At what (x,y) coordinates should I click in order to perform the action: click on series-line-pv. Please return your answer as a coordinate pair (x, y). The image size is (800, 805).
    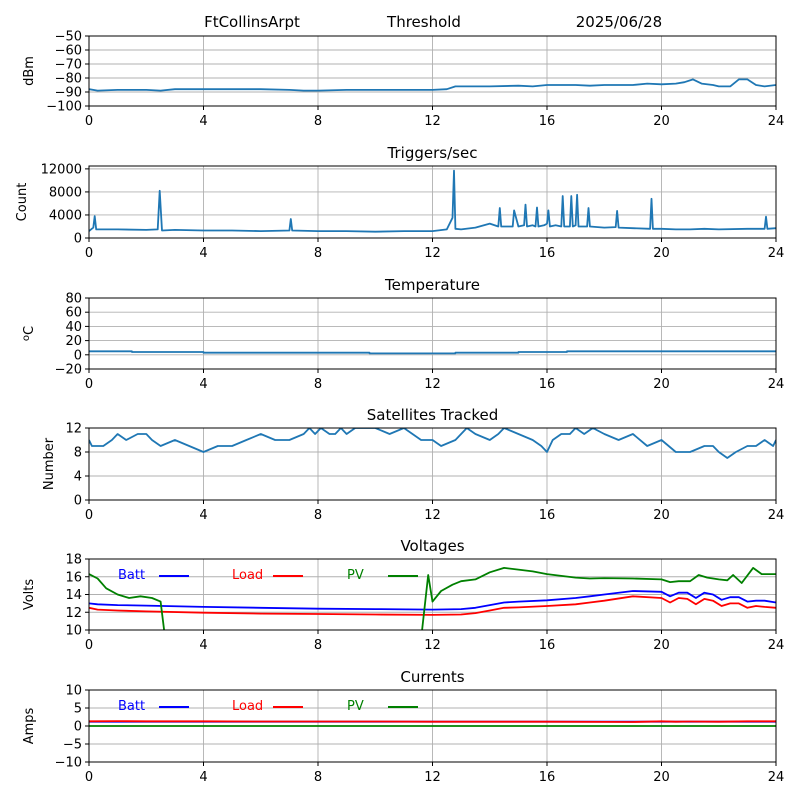
    Looking at the image, I should click on (432, 598).